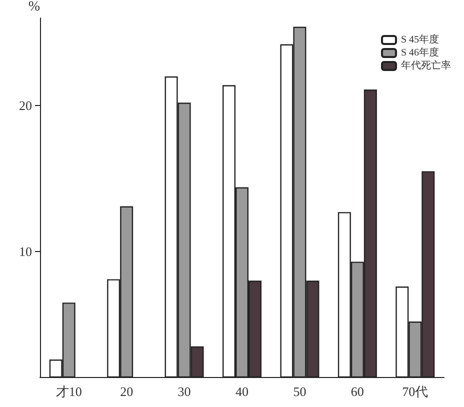  Describe the element at coordinates (299, 391) in the screenshot. I see `x-tick-label: 50` at that location.